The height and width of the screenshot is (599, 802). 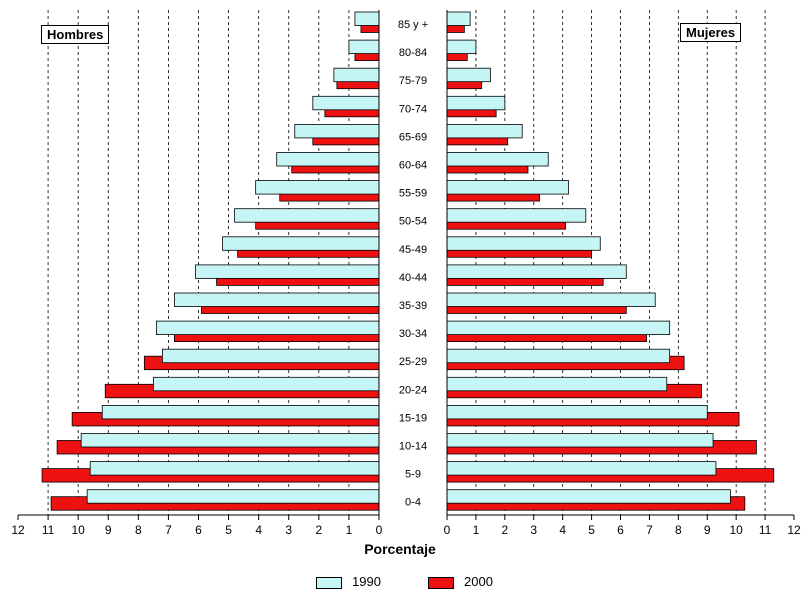 What do you see at coordinates (48, 530) in the screenshot?
I see `tick-label-men-11: 11` at bounding box center [48, 530].